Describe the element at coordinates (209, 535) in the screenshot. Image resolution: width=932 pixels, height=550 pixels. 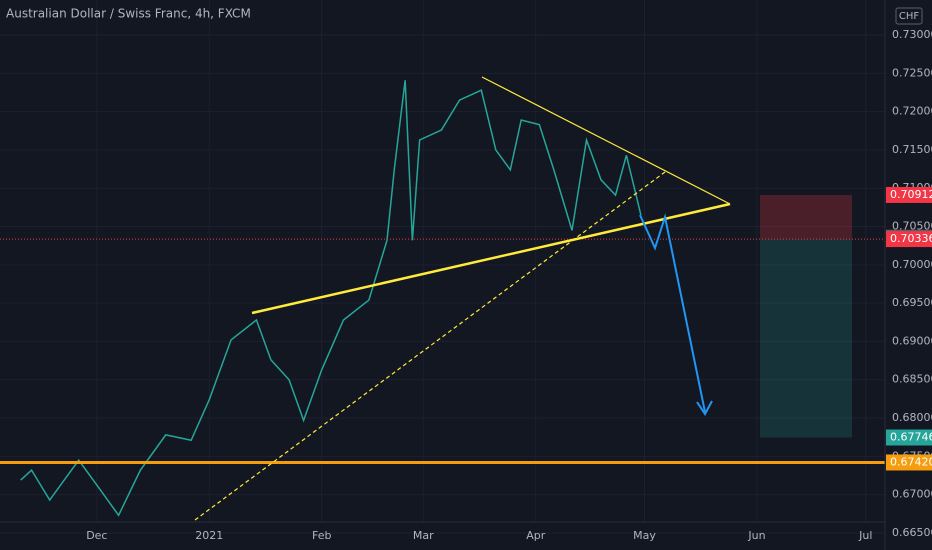
I see `x-tick-label: 2021` at that location.